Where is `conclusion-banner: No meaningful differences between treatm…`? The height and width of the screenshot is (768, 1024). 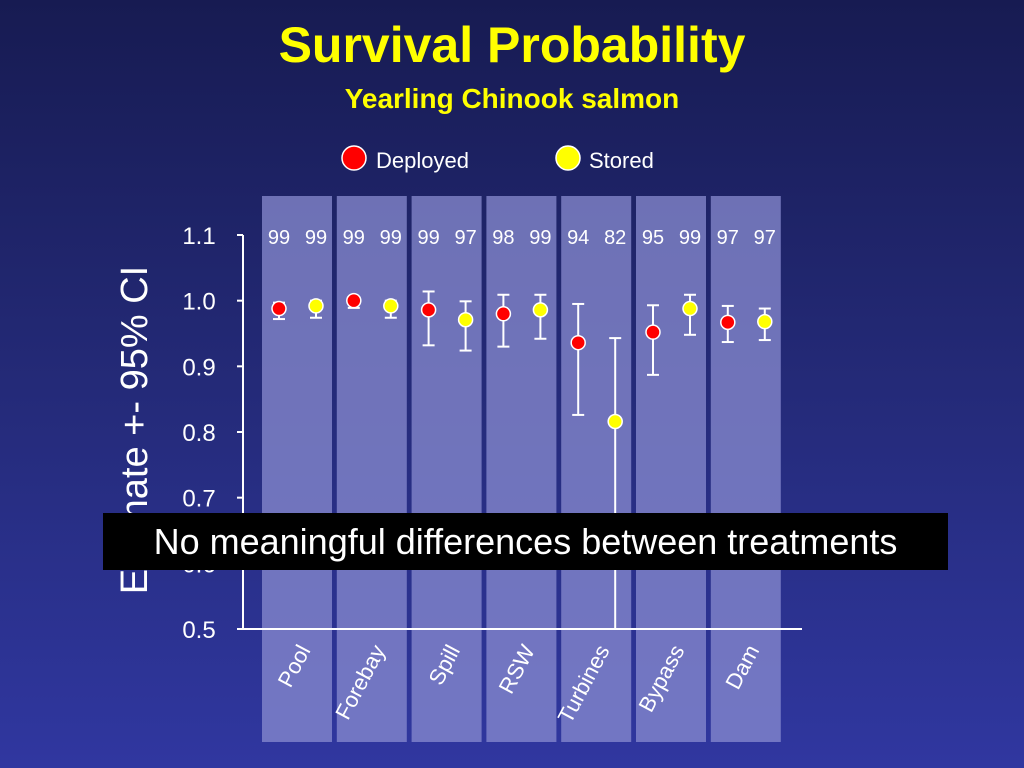
conclusion-banner: No meaningful differences between treatm… is located at coordinates (525, 541).